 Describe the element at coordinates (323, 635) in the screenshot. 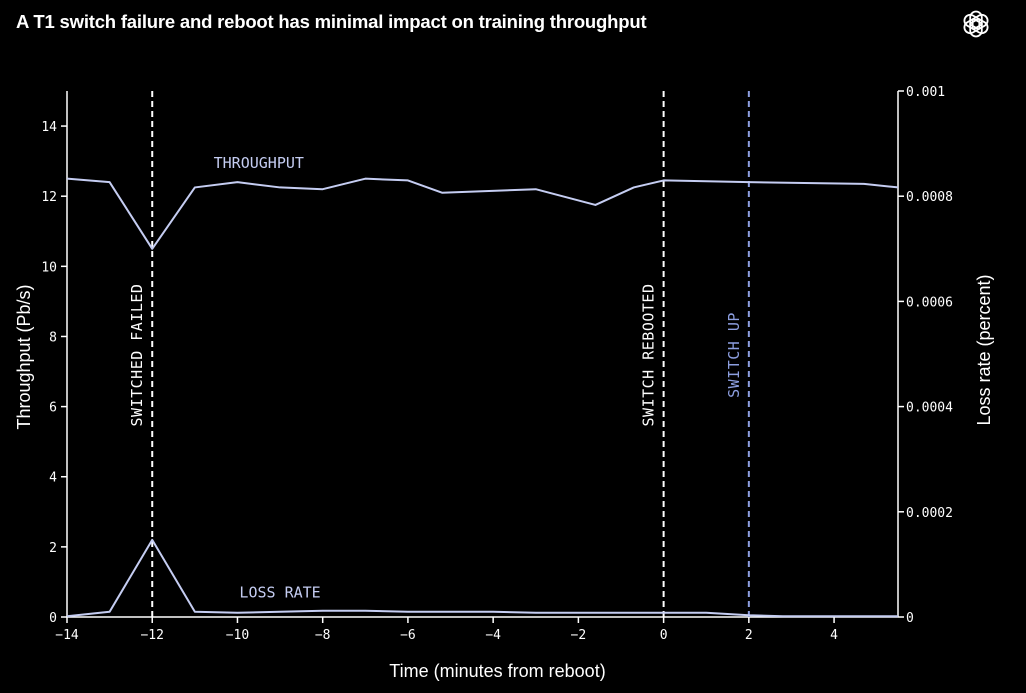

I see `x-tick-label: −8` at that location.